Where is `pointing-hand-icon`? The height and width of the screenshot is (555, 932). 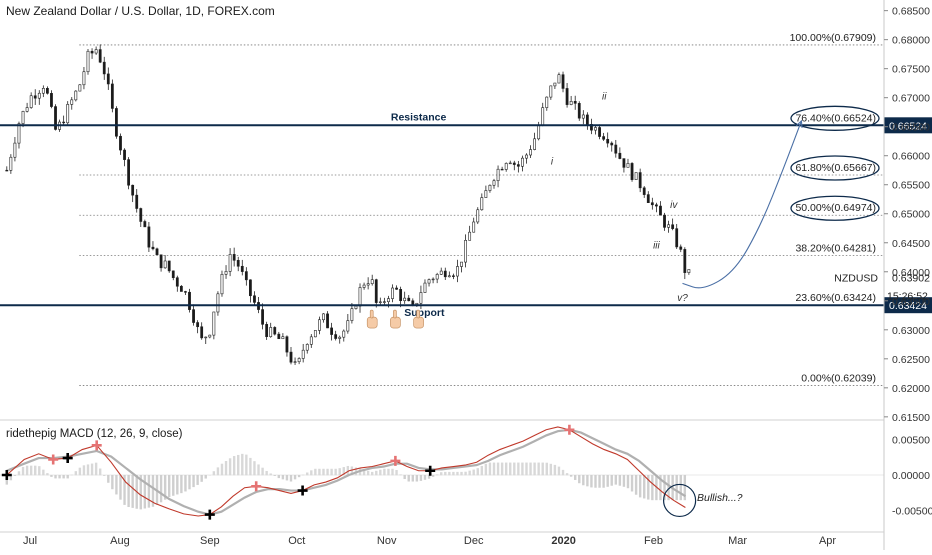
pointing-hand-icon is located at coordinates (372, 319).